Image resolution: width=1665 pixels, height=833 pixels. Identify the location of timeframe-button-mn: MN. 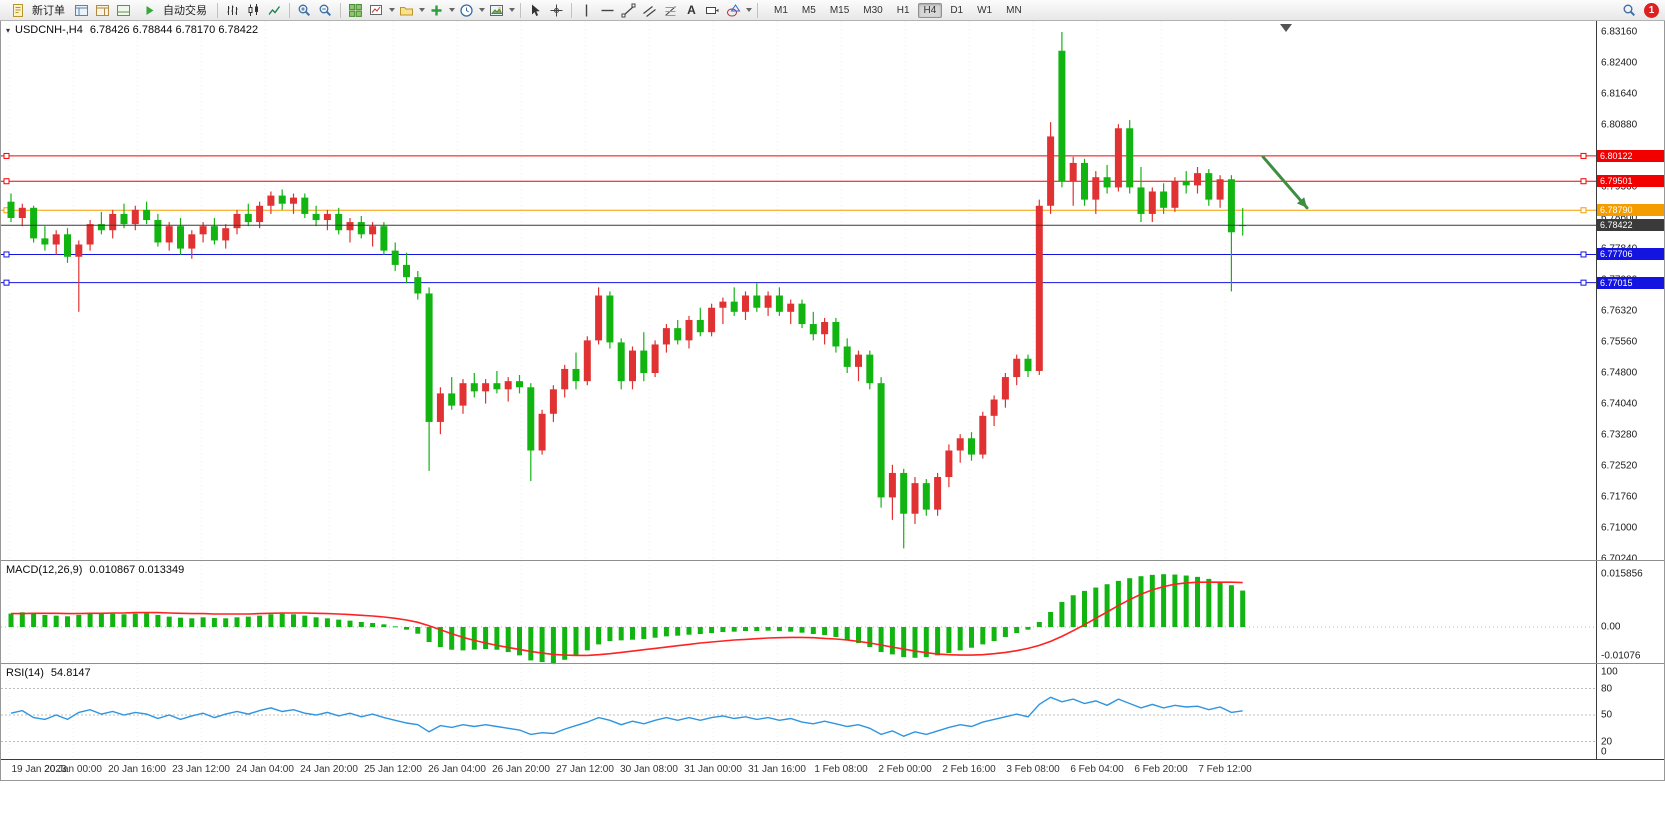
(1014, 10).